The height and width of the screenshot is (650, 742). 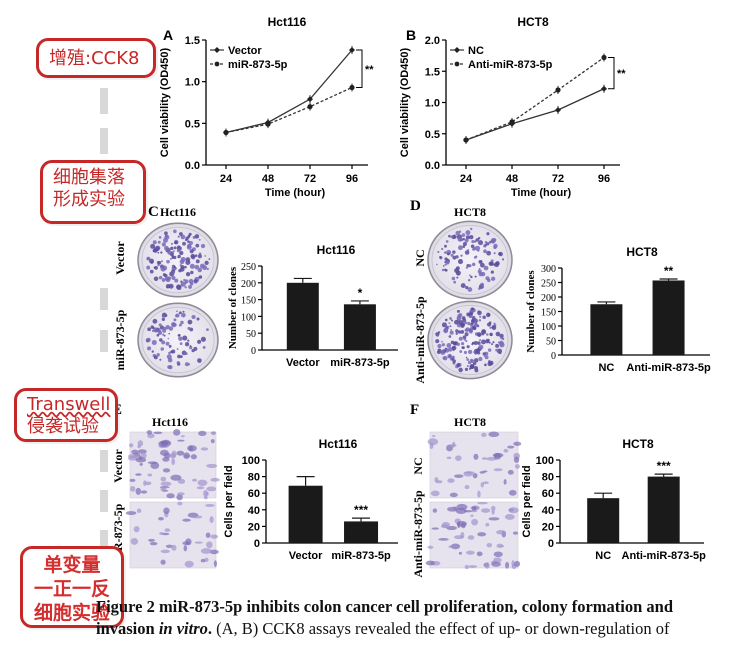 I want to click on y-axis-label: Cells per field, so click(x=229, y=501).